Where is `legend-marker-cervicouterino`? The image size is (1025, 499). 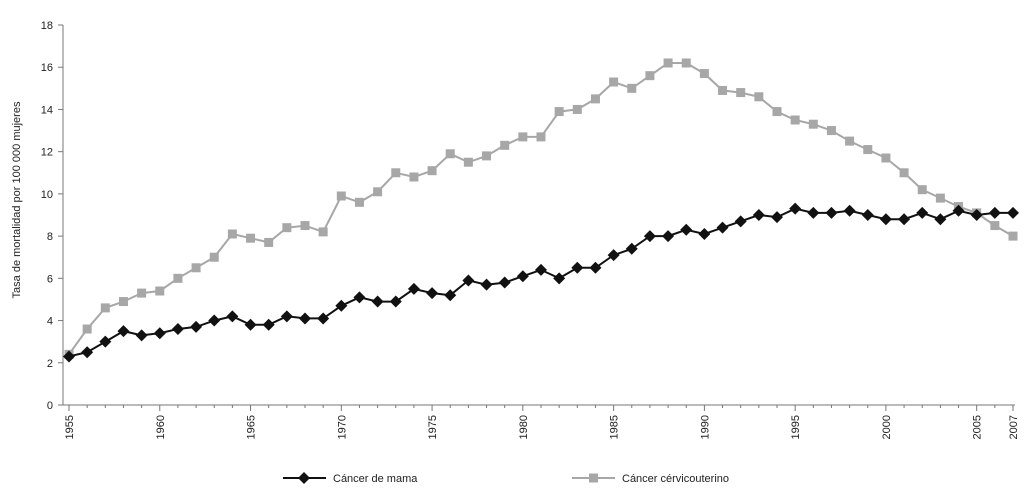 legend-marker-cervicouterino is located at coordinates (593, 478).